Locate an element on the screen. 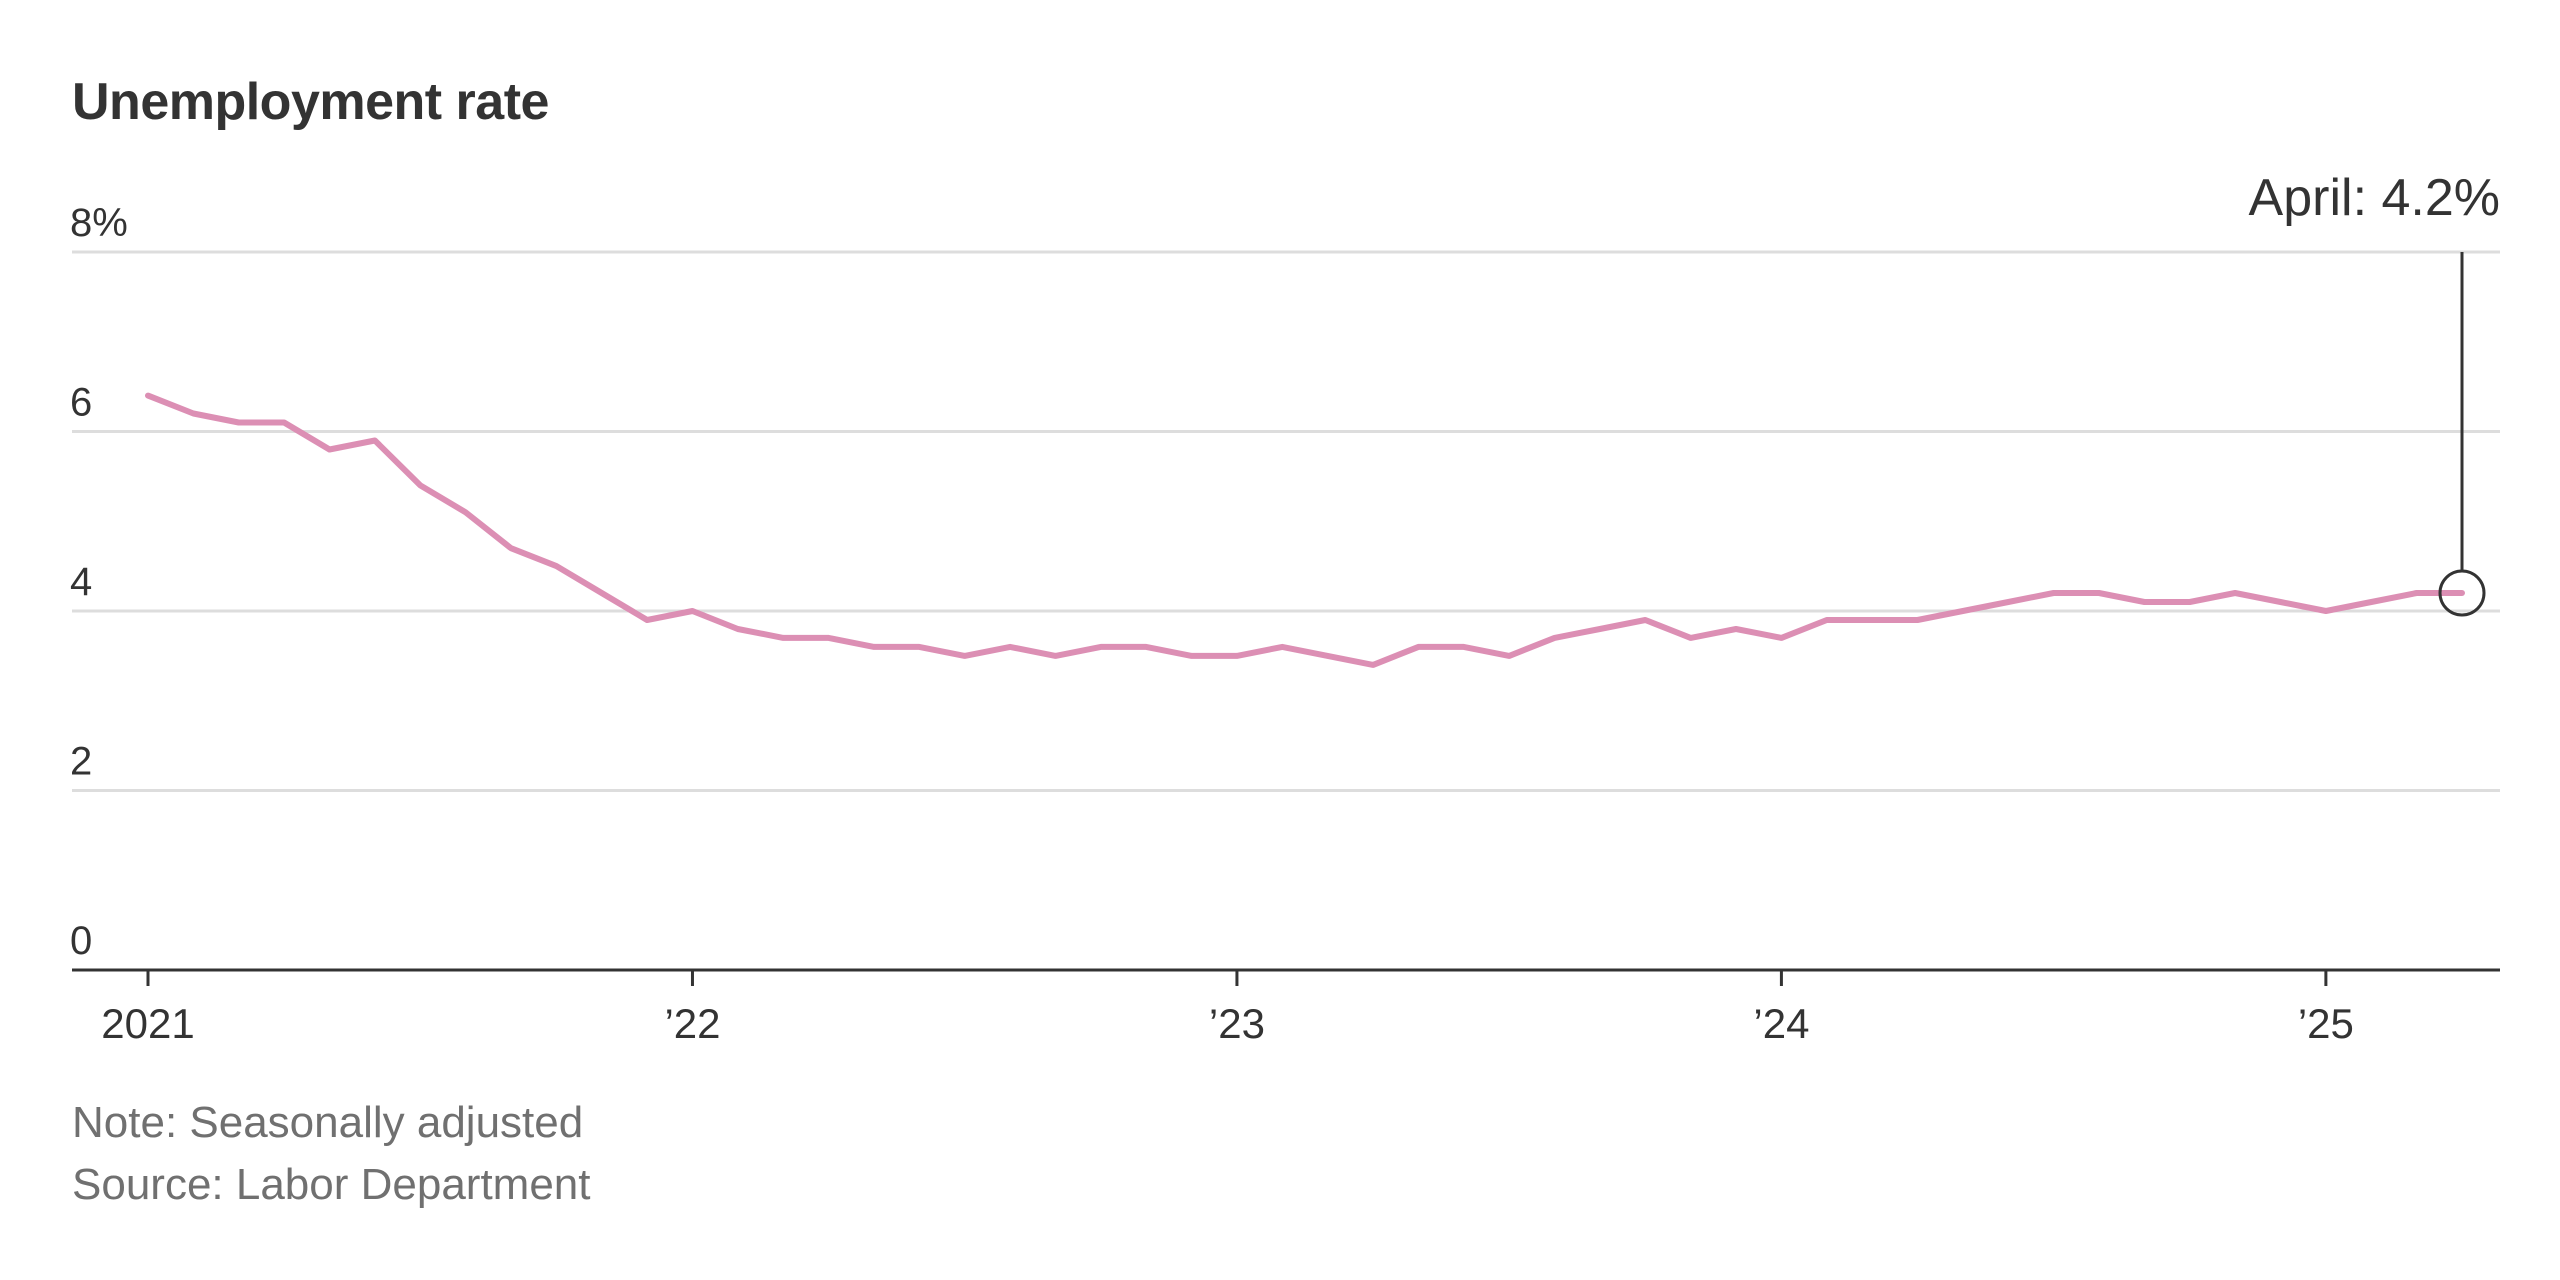  annotation-marker is located at coordinates (2462, 593).